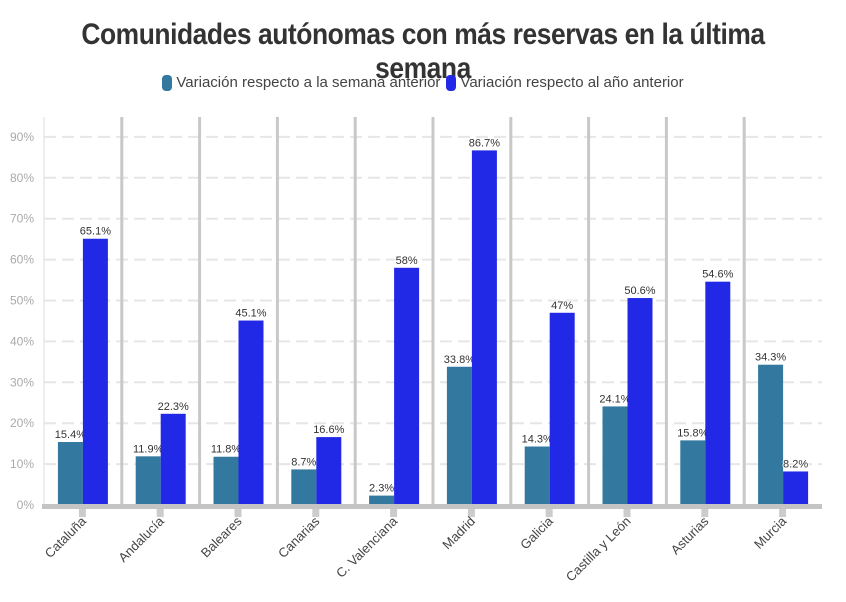 The height and width of the screenshot is (602, 846). I want to click on data-label: 11.8%, so click(226, 450).